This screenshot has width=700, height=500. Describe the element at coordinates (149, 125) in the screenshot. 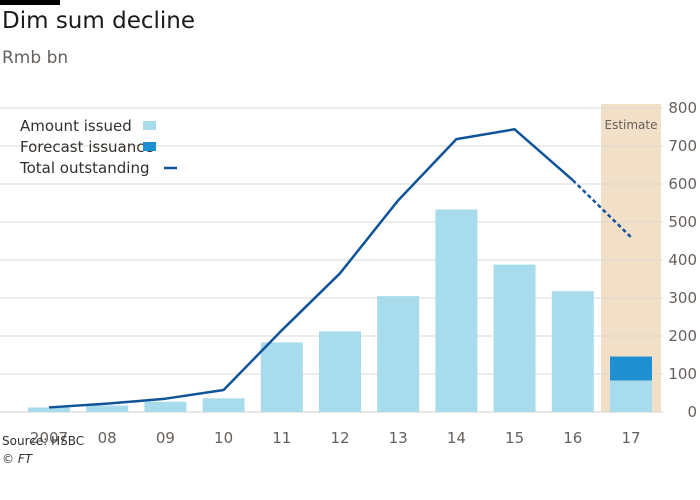

I see `legend-swatch-amount-issued` at that location.